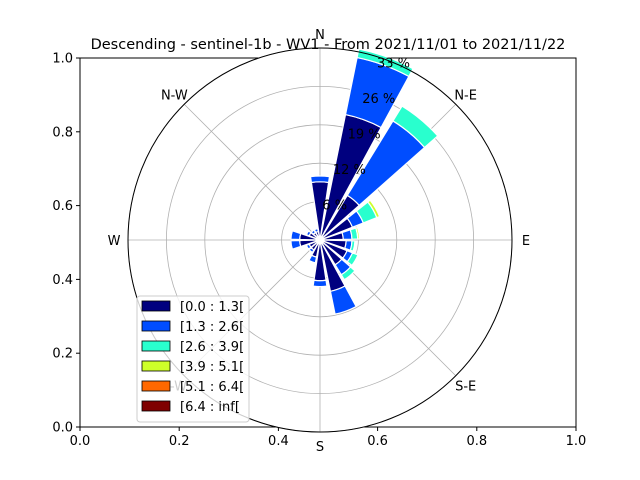  What do you see at coordinates (62, 206) in the screenshot?
I see `y-tick-label: 0.6` at bounding box center [62, 206].